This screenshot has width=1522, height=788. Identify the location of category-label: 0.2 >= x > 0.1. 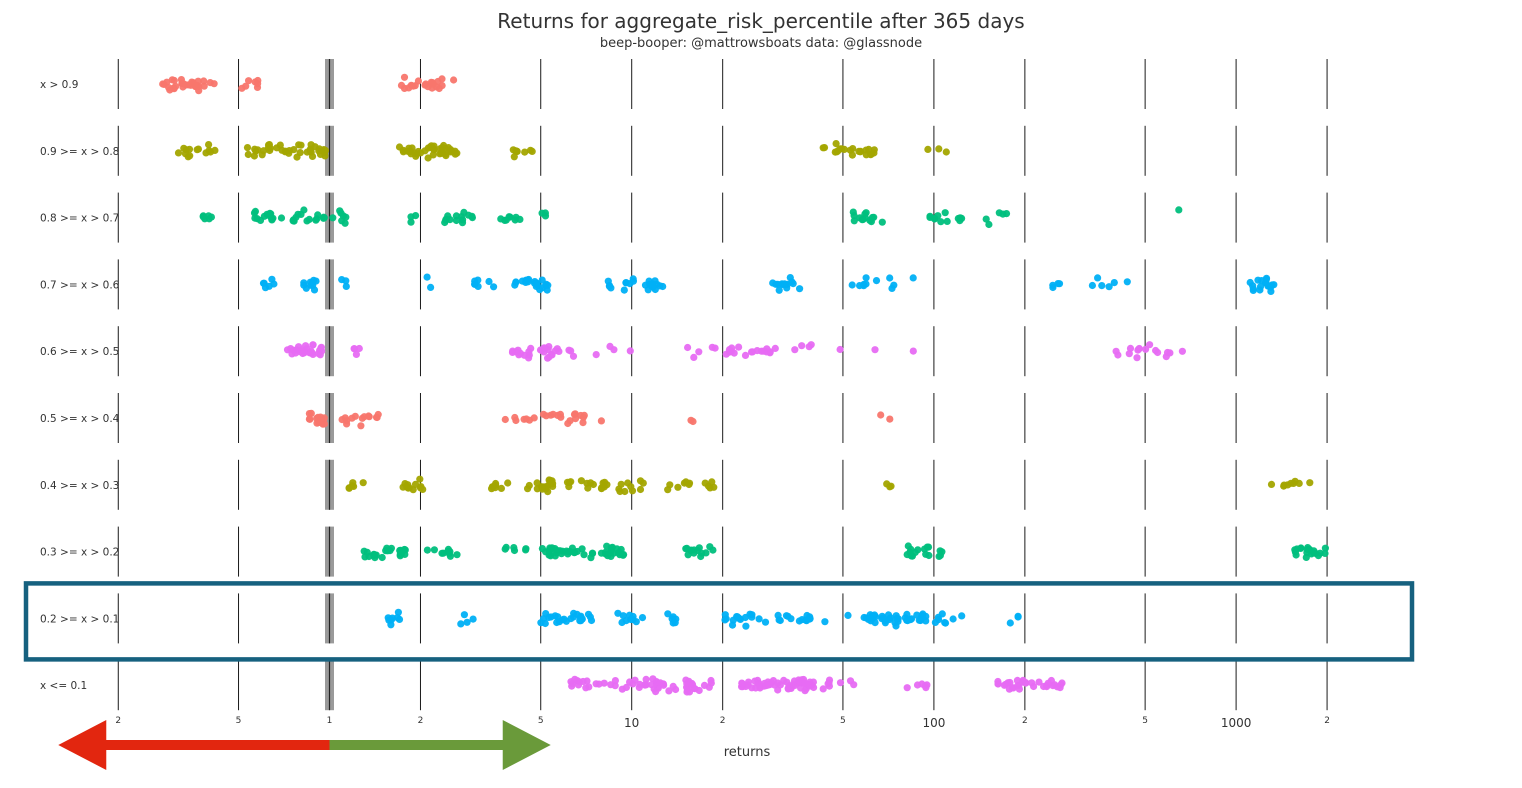
(79, 619).